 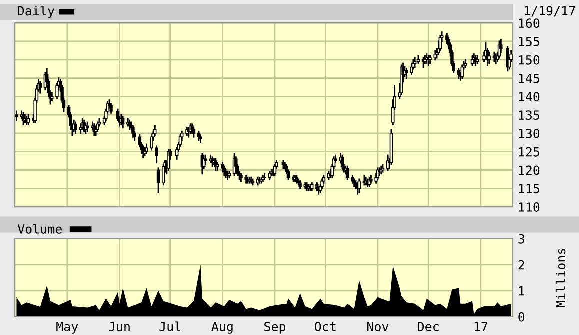 I want to click on x-tick-label: 17, so click(x=481, y=327).